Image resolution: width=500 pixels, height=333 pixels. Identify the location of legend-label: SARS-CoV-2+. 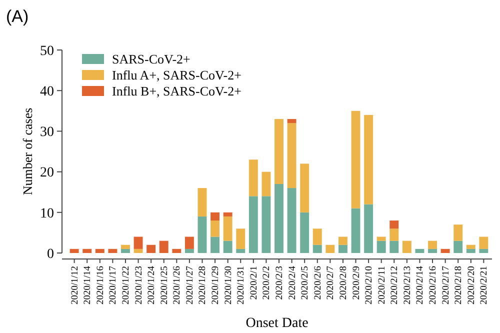
(151, 59).